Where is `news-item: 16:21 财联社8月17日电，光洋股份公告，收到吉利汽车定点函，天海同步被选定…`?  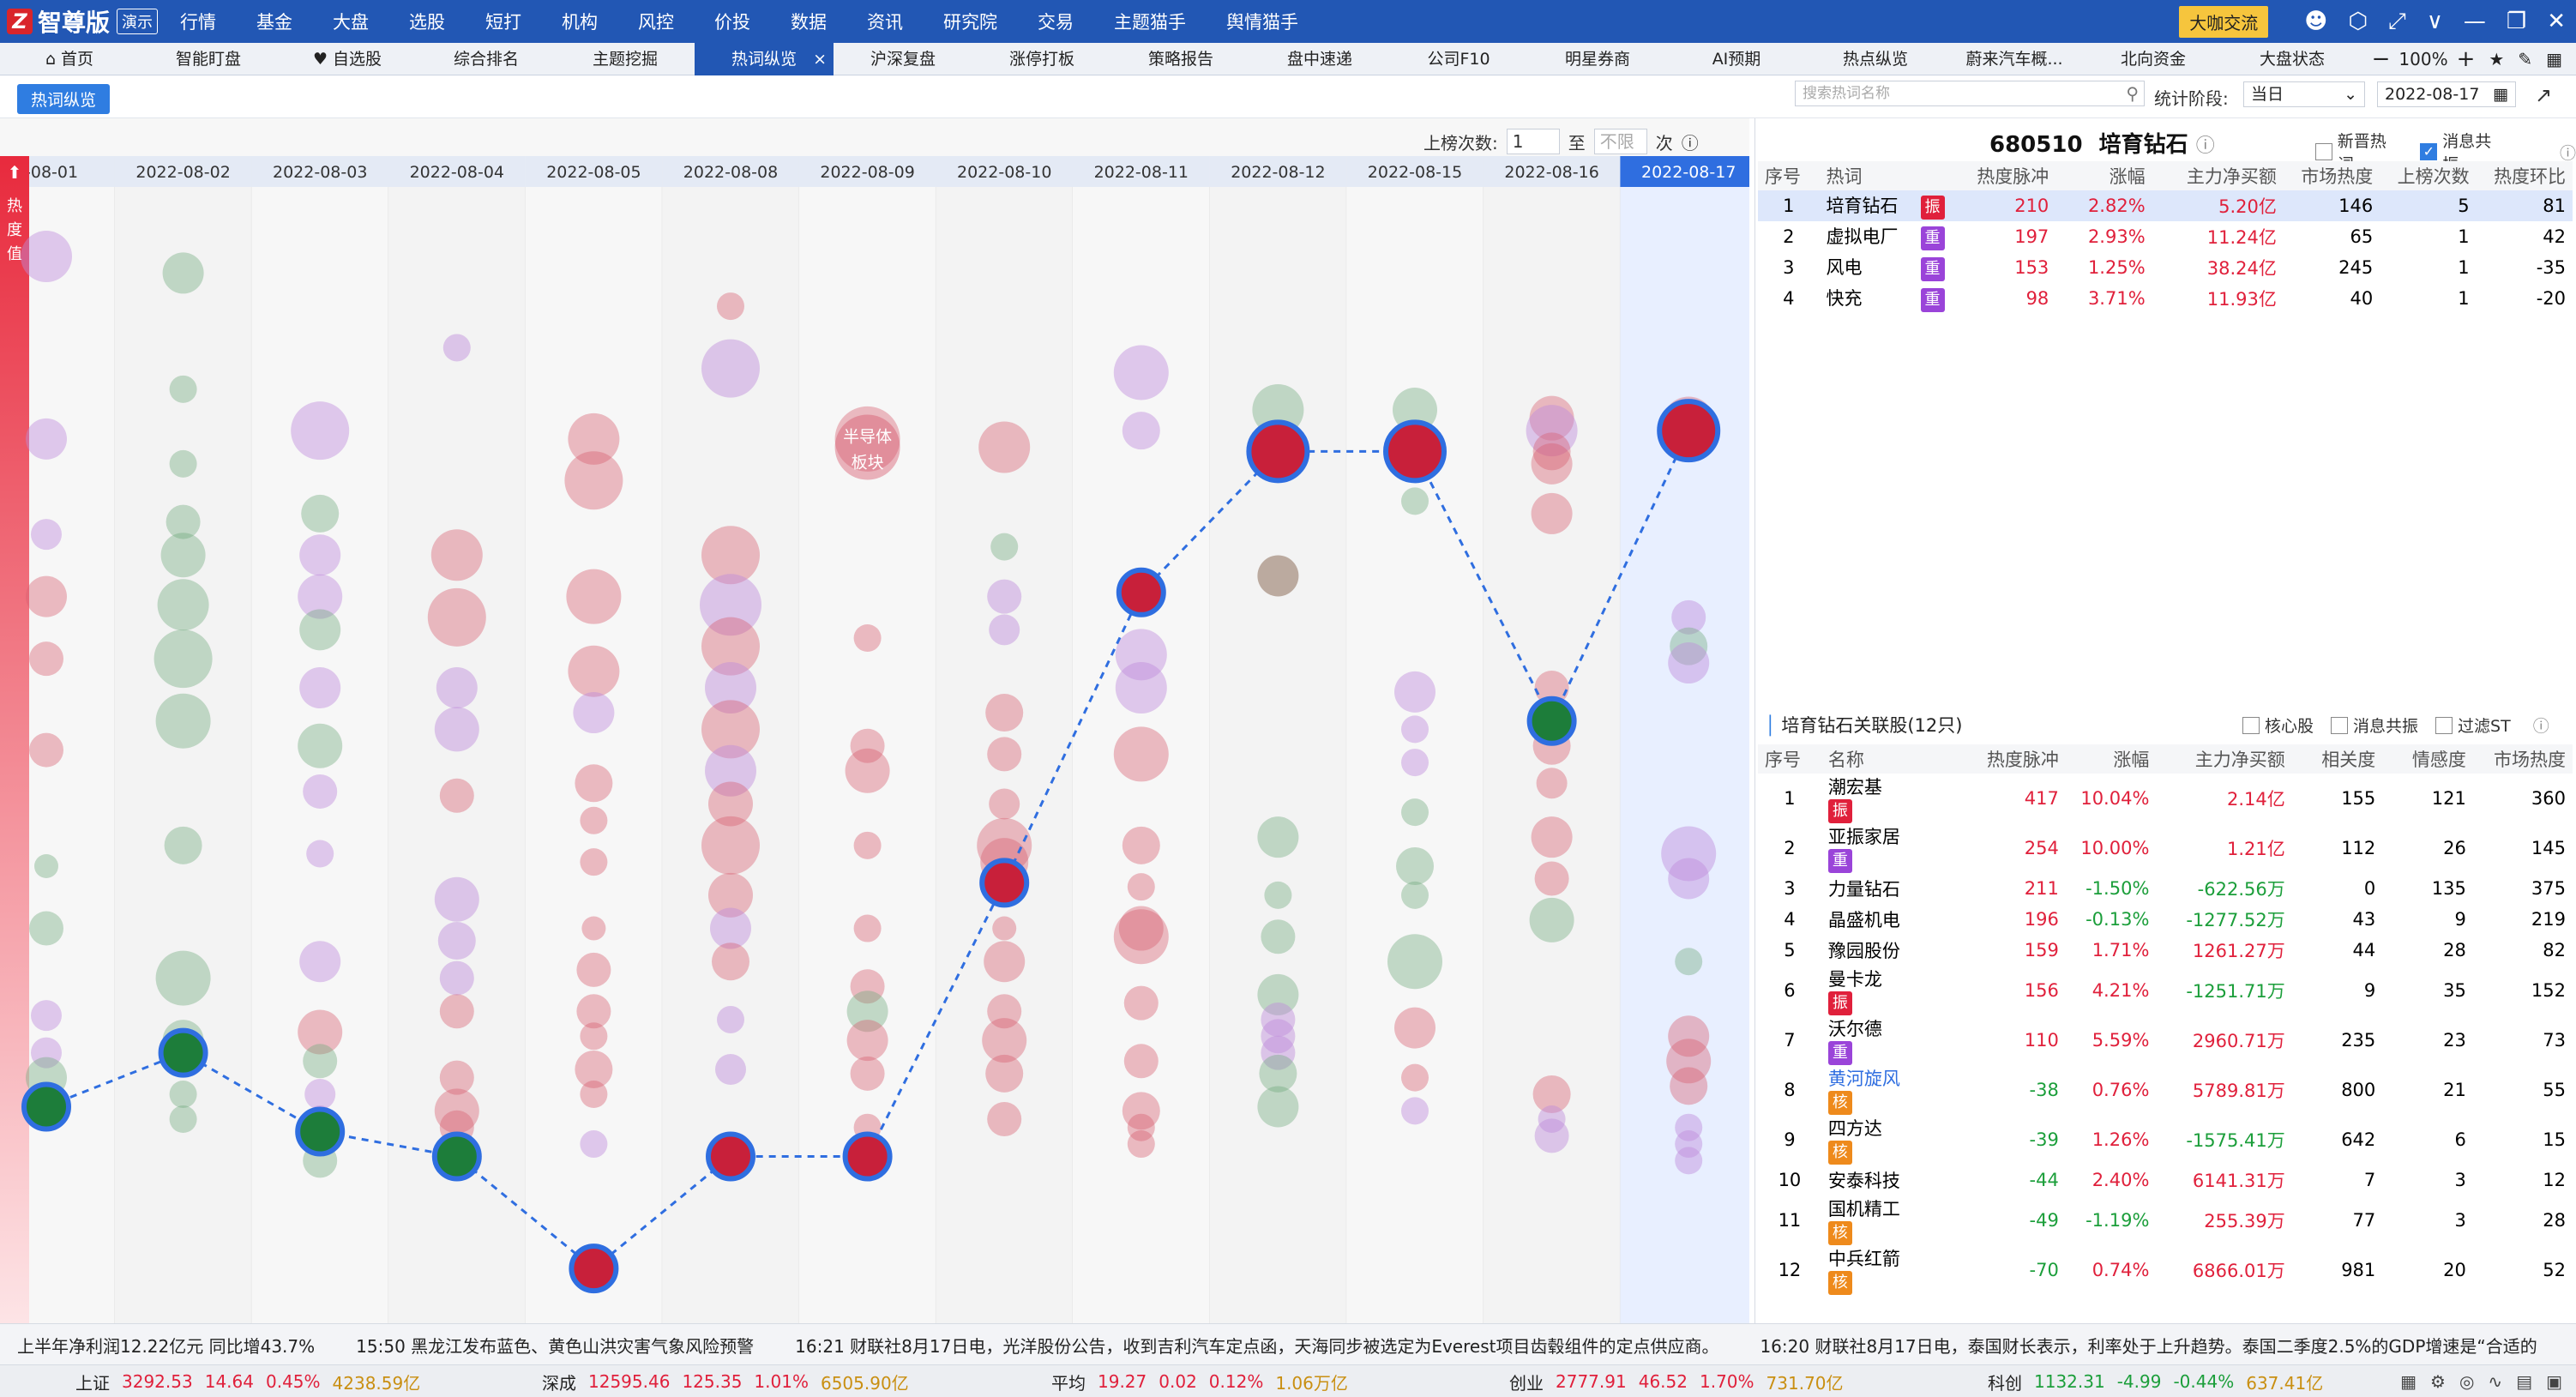 news-item: 16:21 财联社8月17日电，光洋股份公告，收到吉利汽车定点函，天海同步被选定… is located at coordinates (1257, 1346).